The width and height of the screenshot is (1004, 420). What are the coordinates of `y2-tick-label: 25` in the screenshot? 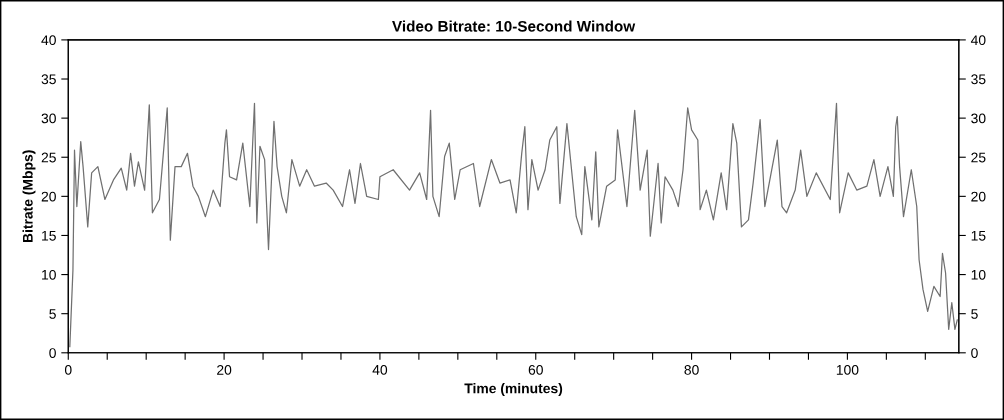 It's located at (978, 157).